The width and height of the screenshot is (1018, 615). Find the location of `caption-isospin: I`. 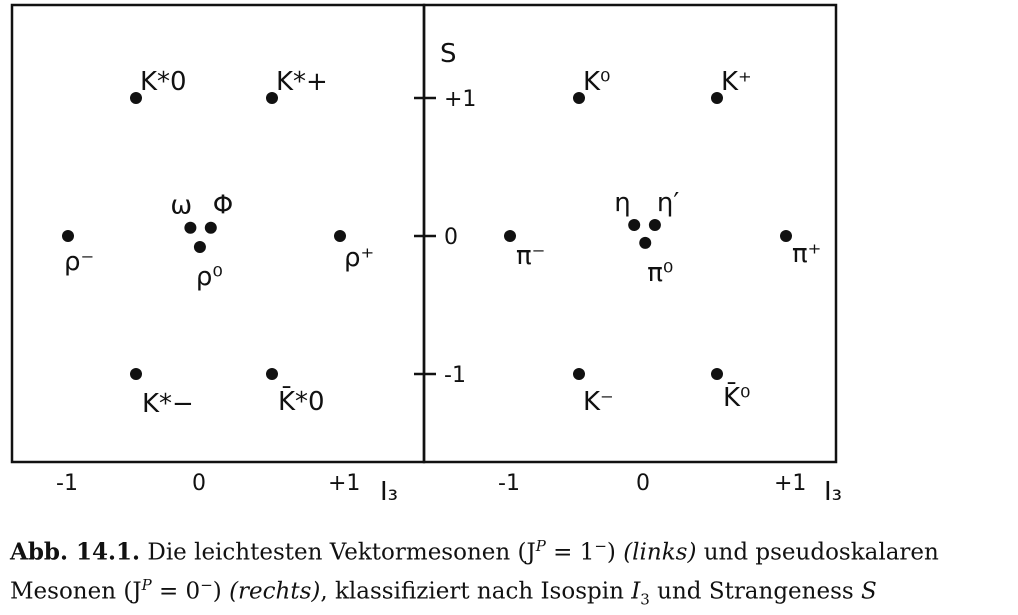

caption-isospin: I is located at coordinates (636, 591).